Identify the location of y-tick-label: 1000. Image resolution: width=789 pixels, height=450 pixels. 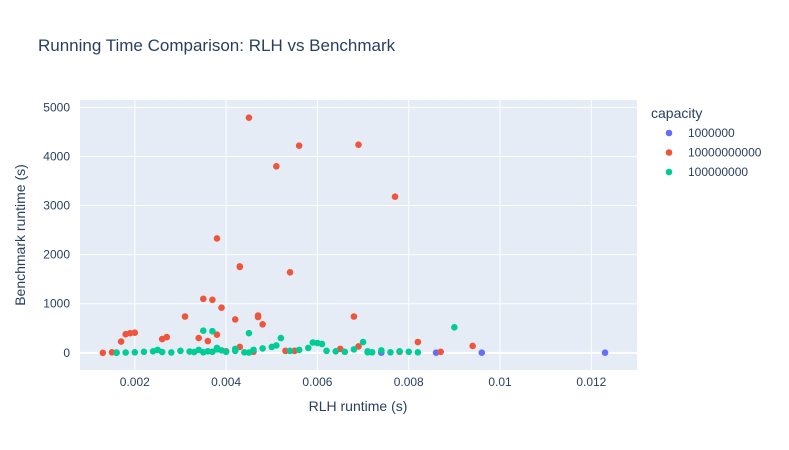
(56, 304).